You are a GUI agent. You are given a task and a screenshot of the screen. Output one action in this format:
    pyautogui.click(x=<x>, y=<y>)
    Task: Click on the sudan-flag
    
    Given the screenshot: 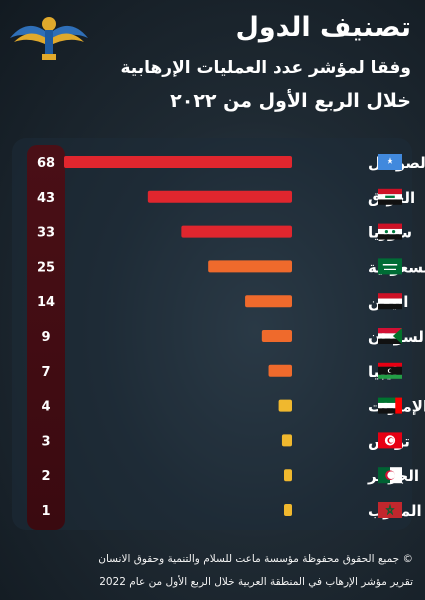 What is the action you would take?
    pyautogui.click(x=390, y=336)
    